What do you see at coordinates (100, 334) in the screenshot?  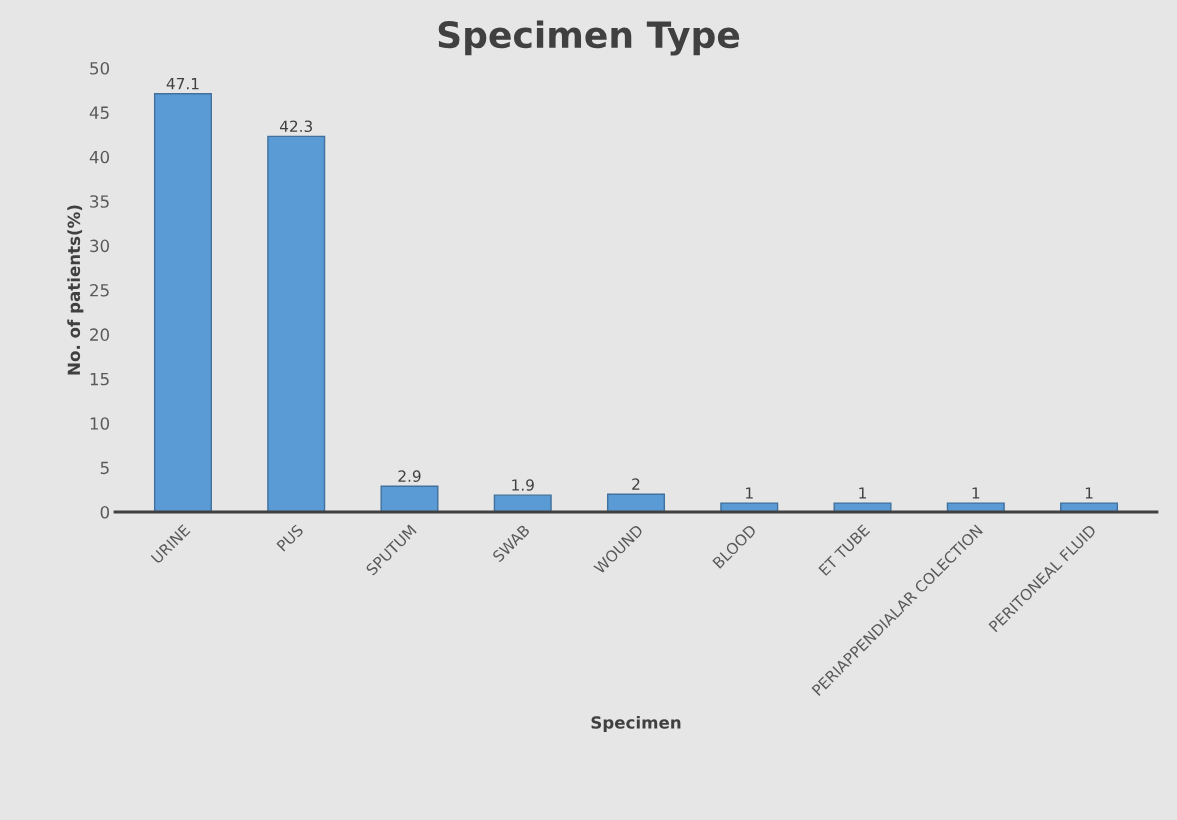 I see `y-tick-label: 20` at bounding box center [100, 334].